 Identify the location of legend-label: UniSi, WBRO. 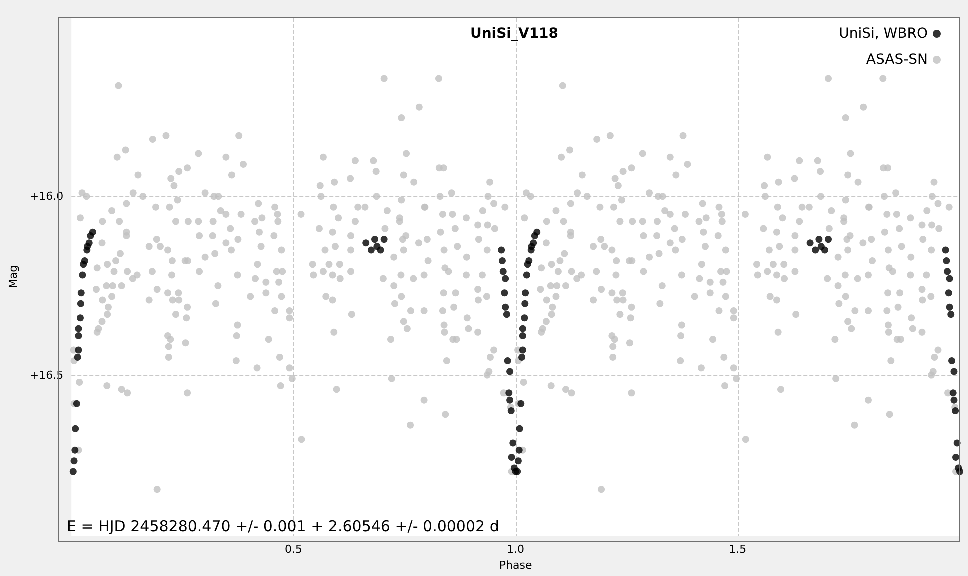
(883, 34).